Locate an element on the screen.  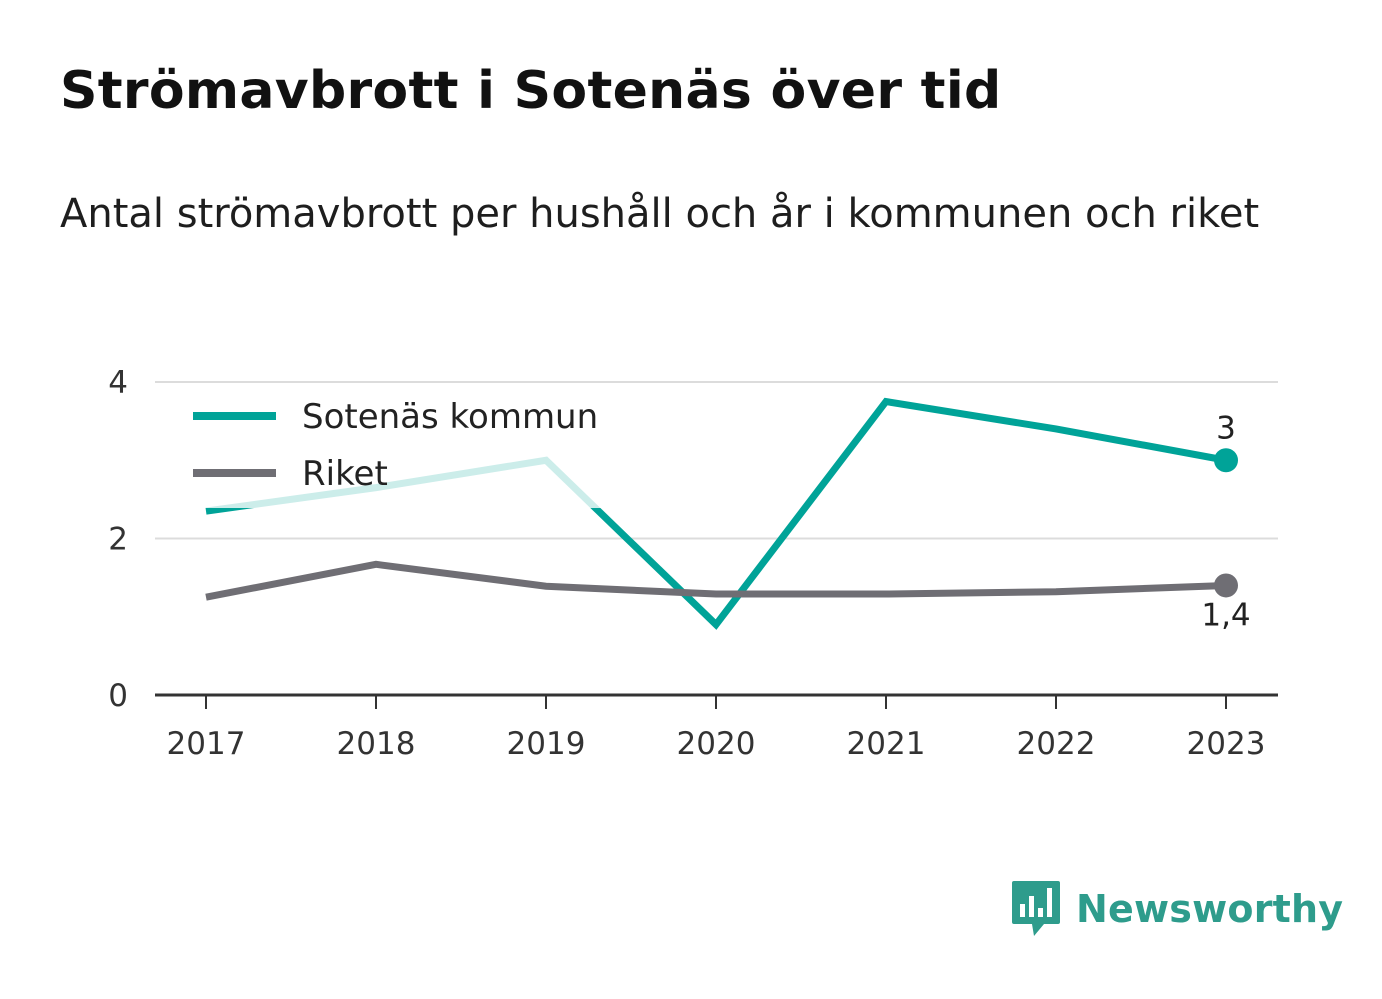
brand-logo: Newsworthy is located at coordinates (1176, 909).